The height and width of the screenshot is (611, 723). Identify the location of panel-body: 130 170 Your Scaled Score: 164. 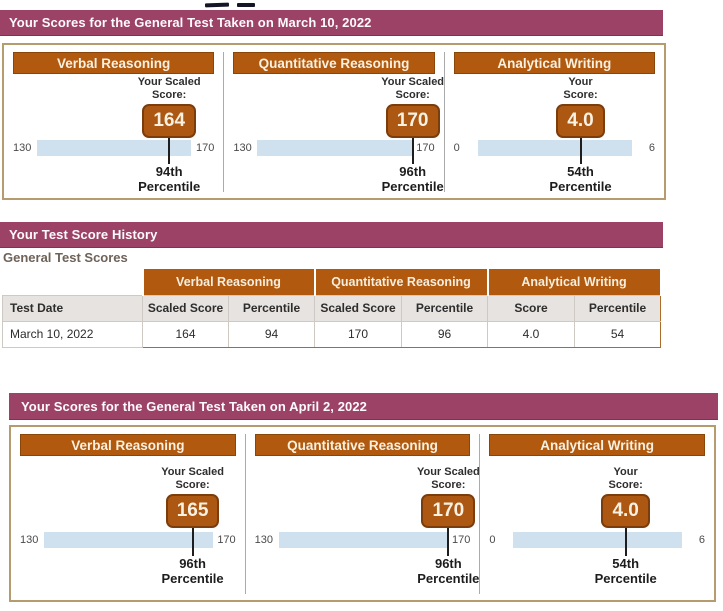
(113, 134).